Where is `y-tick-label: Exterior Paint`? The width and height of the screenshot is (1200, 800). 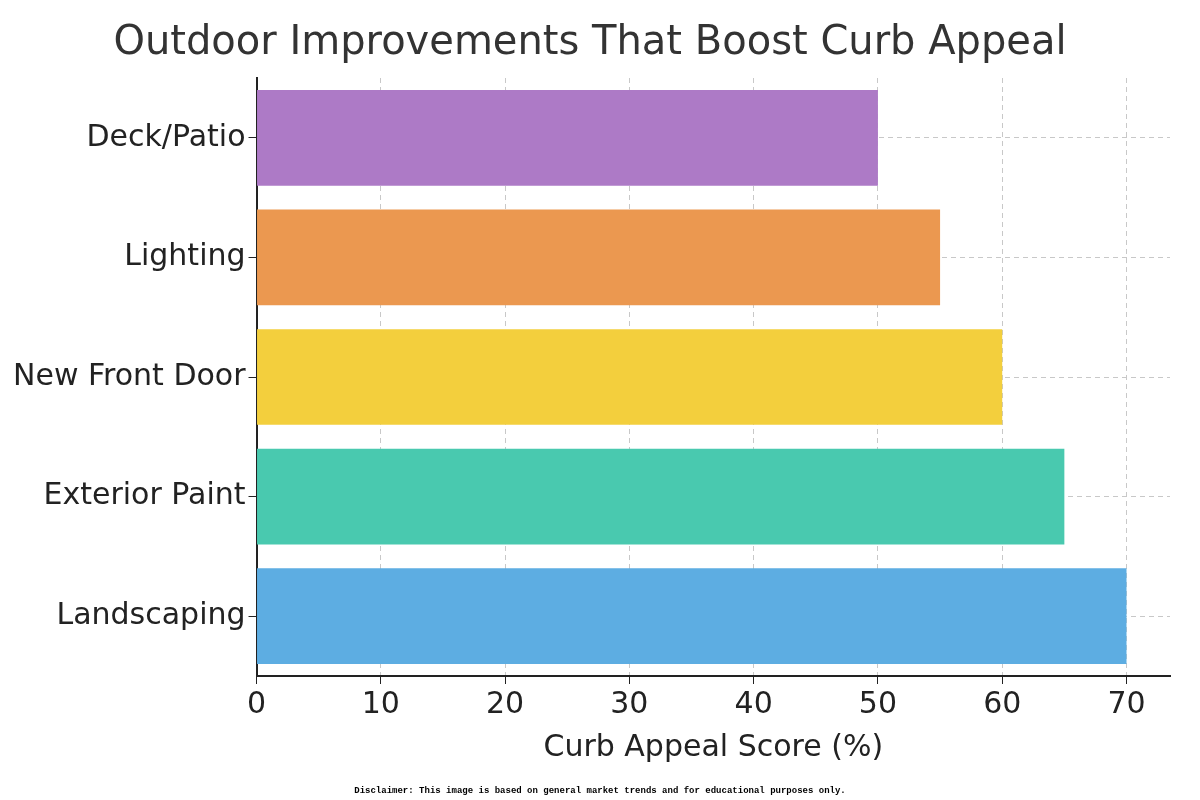
y-tick-label: Exterior Paint is located at coordinates (144, 494).